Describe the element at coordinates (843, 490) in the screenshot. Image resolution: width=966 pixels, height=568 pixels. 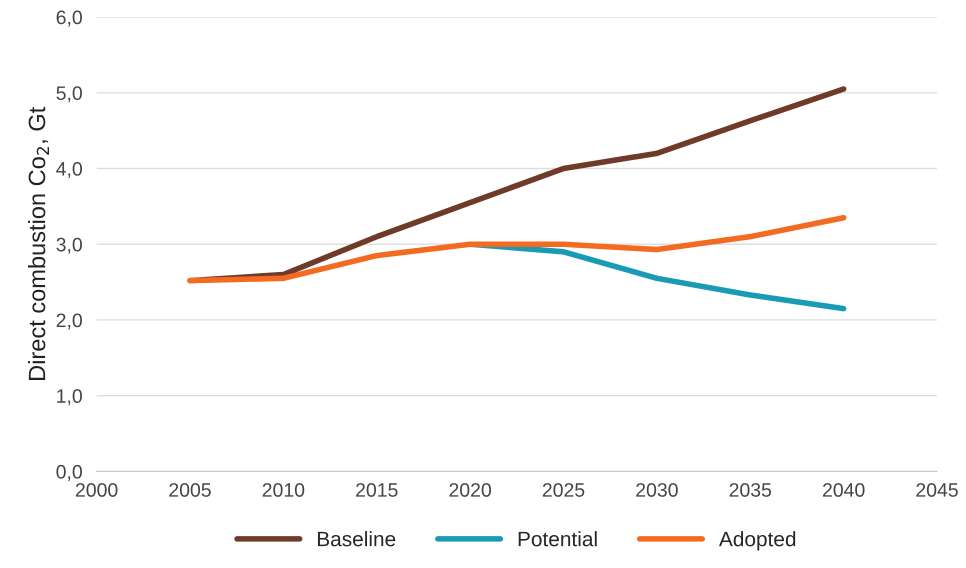
I see `x-tick-label: 2040` at that location.